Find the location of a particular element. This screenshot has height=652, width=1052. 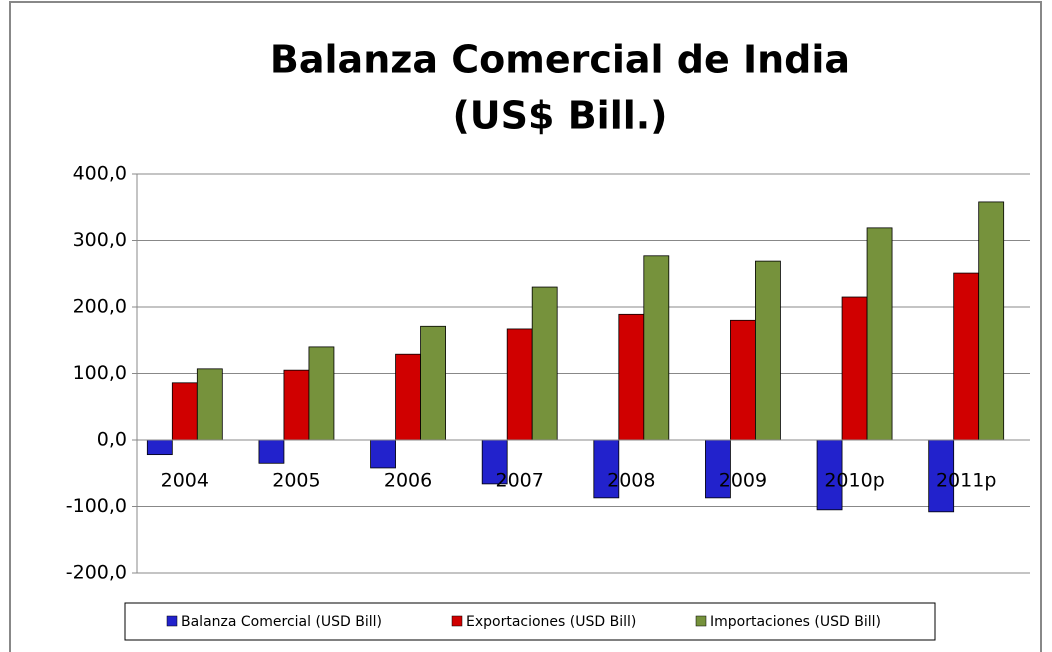

chart-title: (US$ Bill.) is located at coordinates (559, 116).